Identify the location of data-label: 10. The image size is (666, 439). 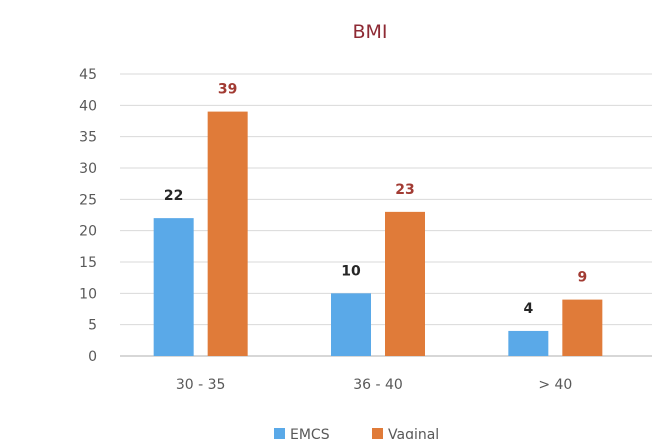
(351, 271).